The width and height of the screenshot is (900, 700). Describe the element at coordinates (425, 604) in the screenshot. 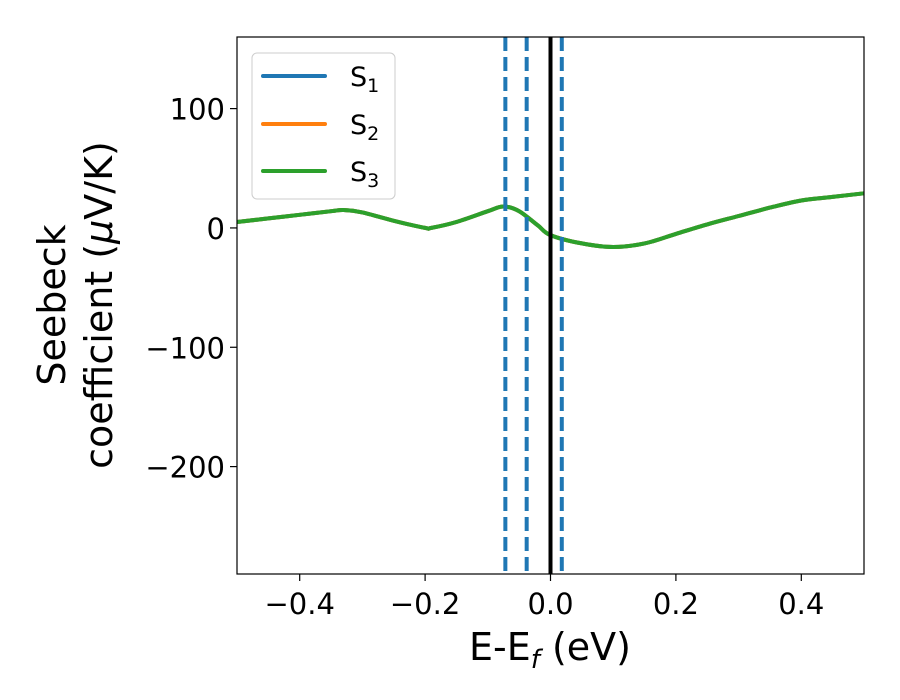

I see `x-tick-label: −0.2` at that location.